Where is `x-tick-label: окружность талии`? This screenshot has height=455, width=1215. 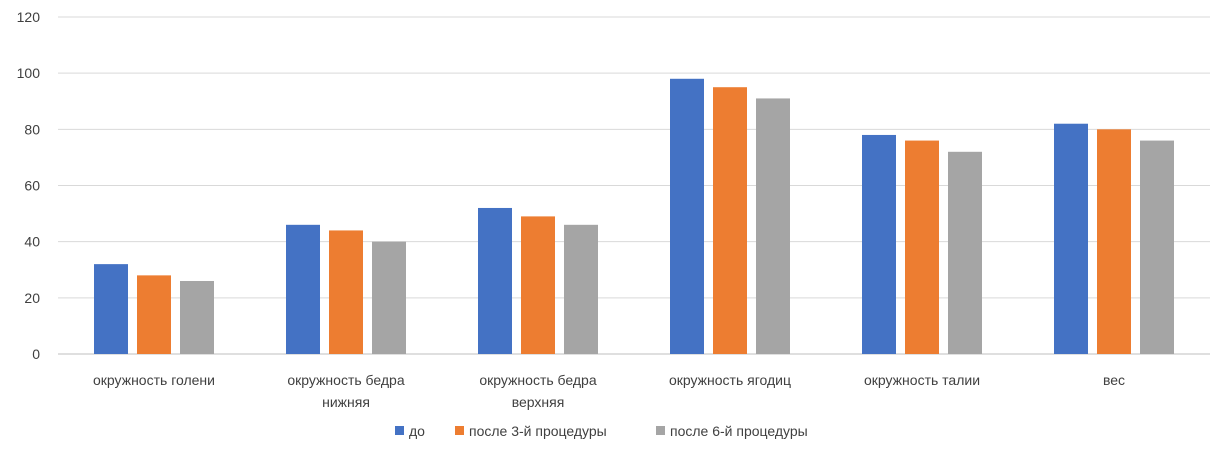
x-tick-label: окружность талии is located at coordinates (922, 380).